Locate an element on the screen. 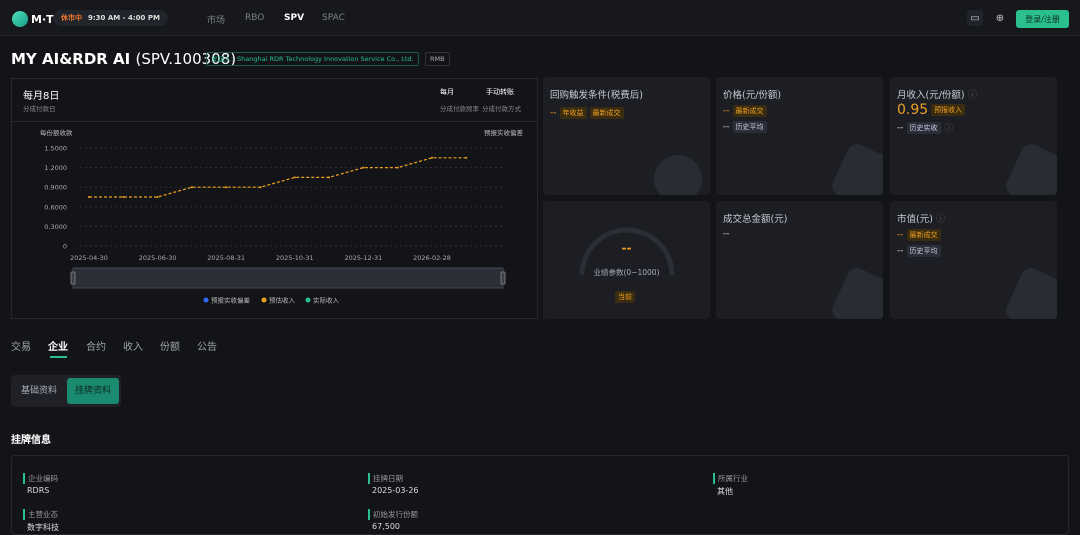 This screenshot has height=535, width=1080. method-label: 分成付款方式 is located at coordinates (501, 109).